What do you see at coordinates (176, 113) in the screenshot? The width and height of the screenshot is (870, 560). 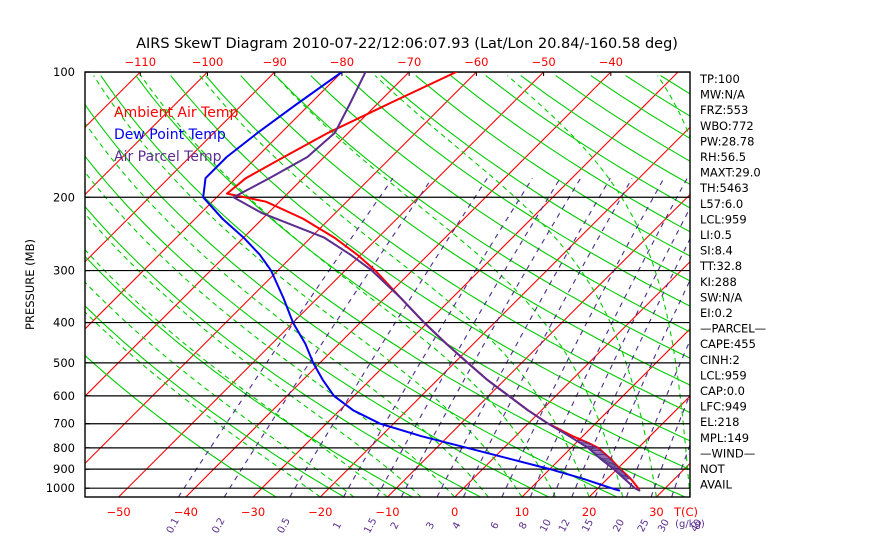 I see `legend-label-0: Ambient Air Temp` at bounding box center [176, 113].